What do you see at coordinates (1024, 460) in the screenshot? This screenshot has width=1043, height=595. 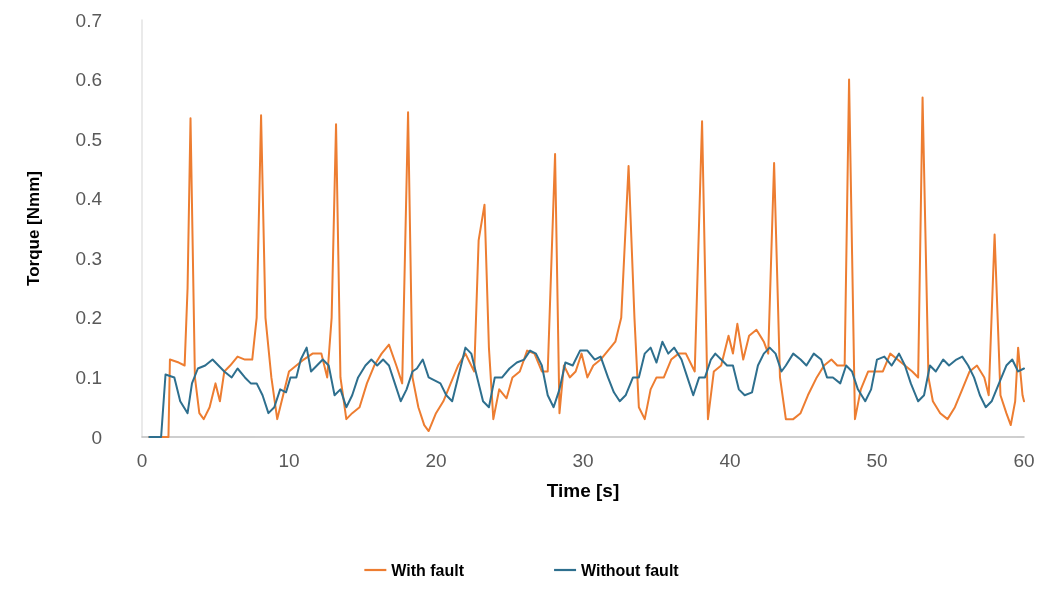 I see `x-tick-label: 60` at bounding box center [1024, 460].